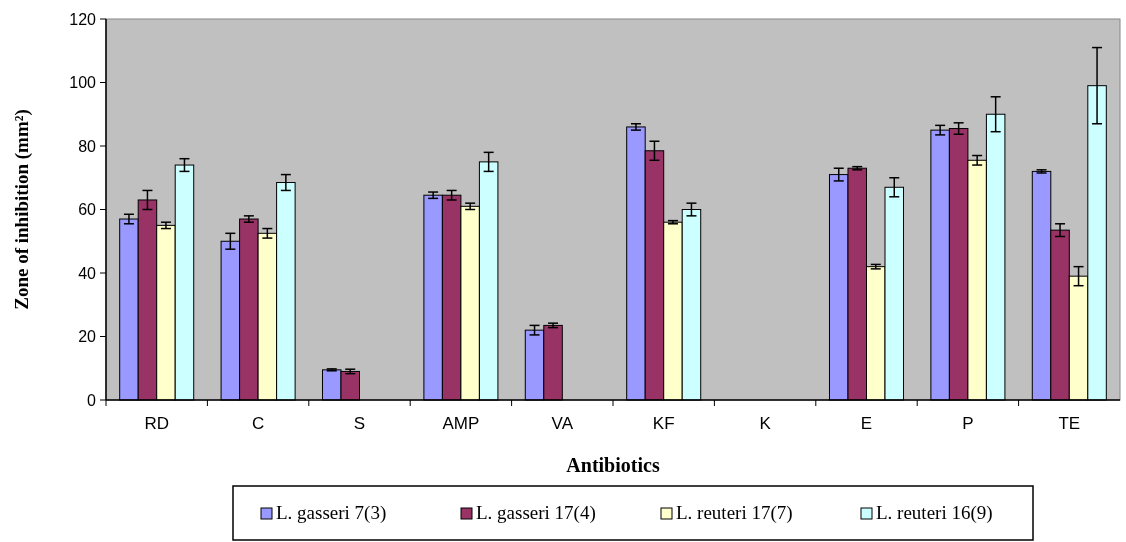 The image size is (1126, 542). Describe the element at coordinates (968, 423) in the screenshot. I see `x-tick-label: P` at that location.